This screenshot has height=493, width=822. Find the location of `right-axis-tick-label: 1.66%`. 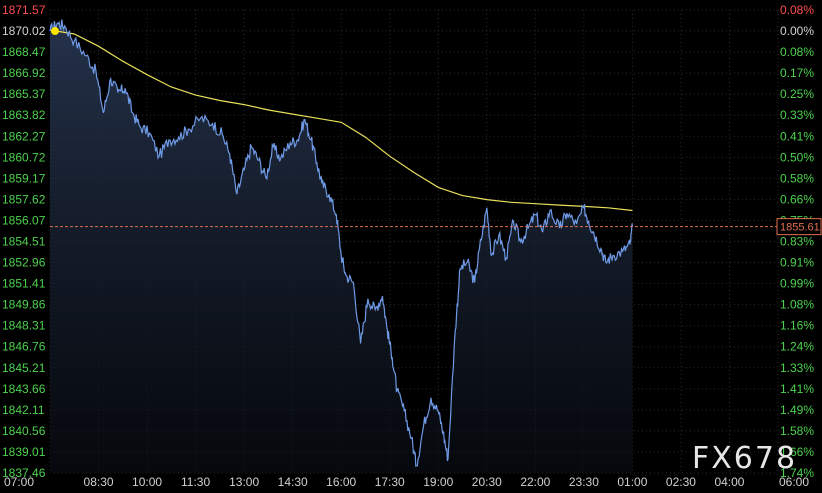

right-axis-tick-label: 1.66% is located at coordinates (797, 452).